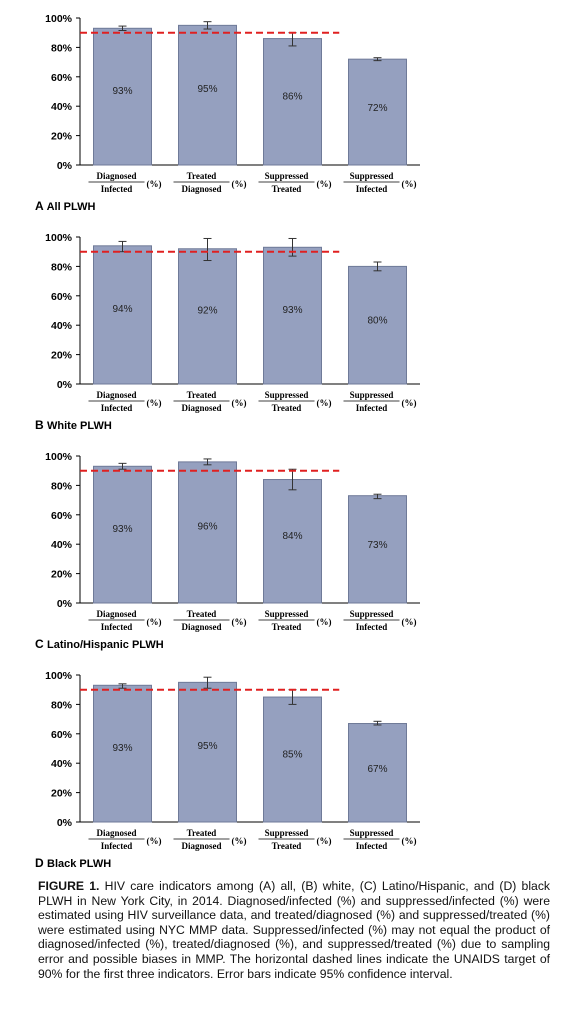  I want to click on data-label: 80%, so click(377, 320).